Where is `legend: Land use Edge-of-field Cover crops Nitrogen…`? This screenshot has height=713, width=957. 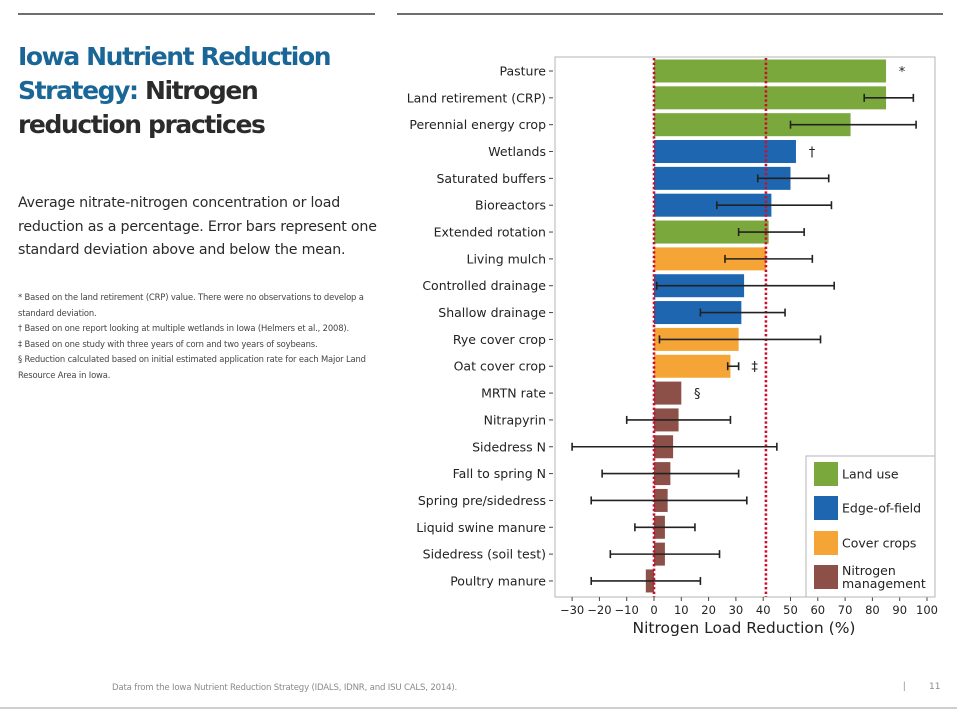
legend: Land use Edge-of-field Cover crops Nitrogen… is located at coordinates (870, 526).